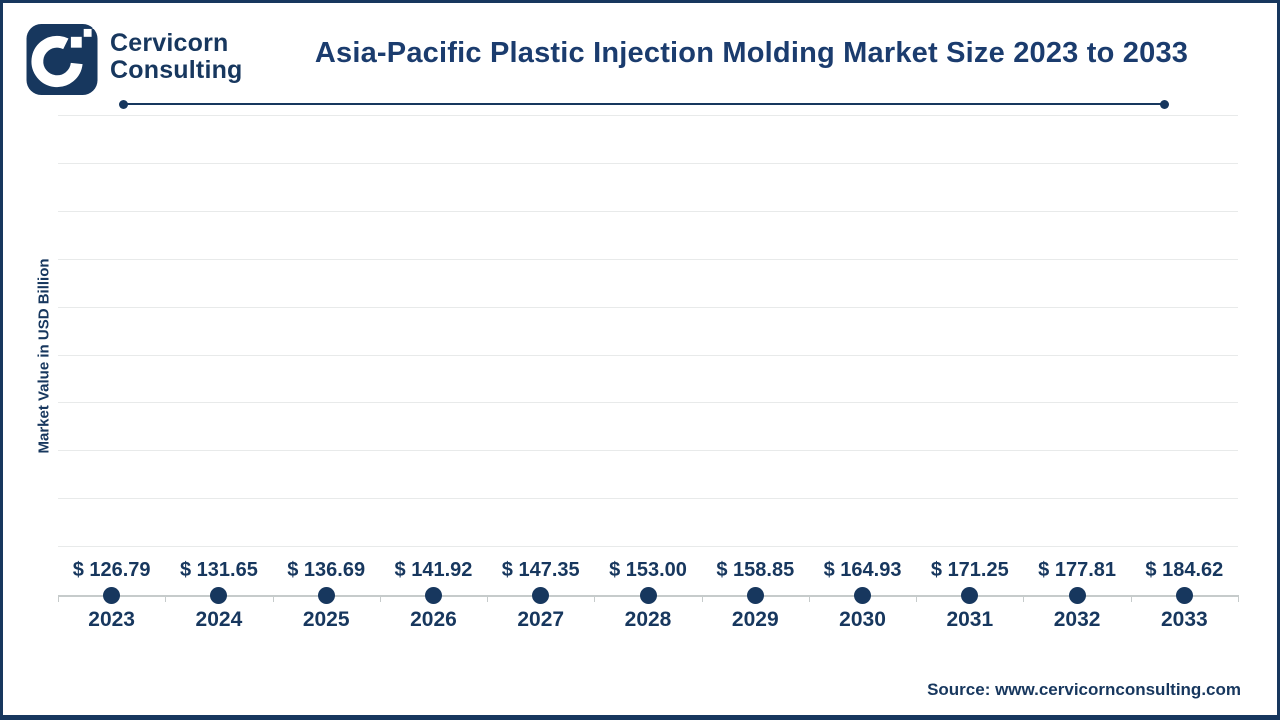  What do you see at coordinates (219, 619) in the screenshot?
I see `x-axis-label: 2024` at bounding box center [219, 619].